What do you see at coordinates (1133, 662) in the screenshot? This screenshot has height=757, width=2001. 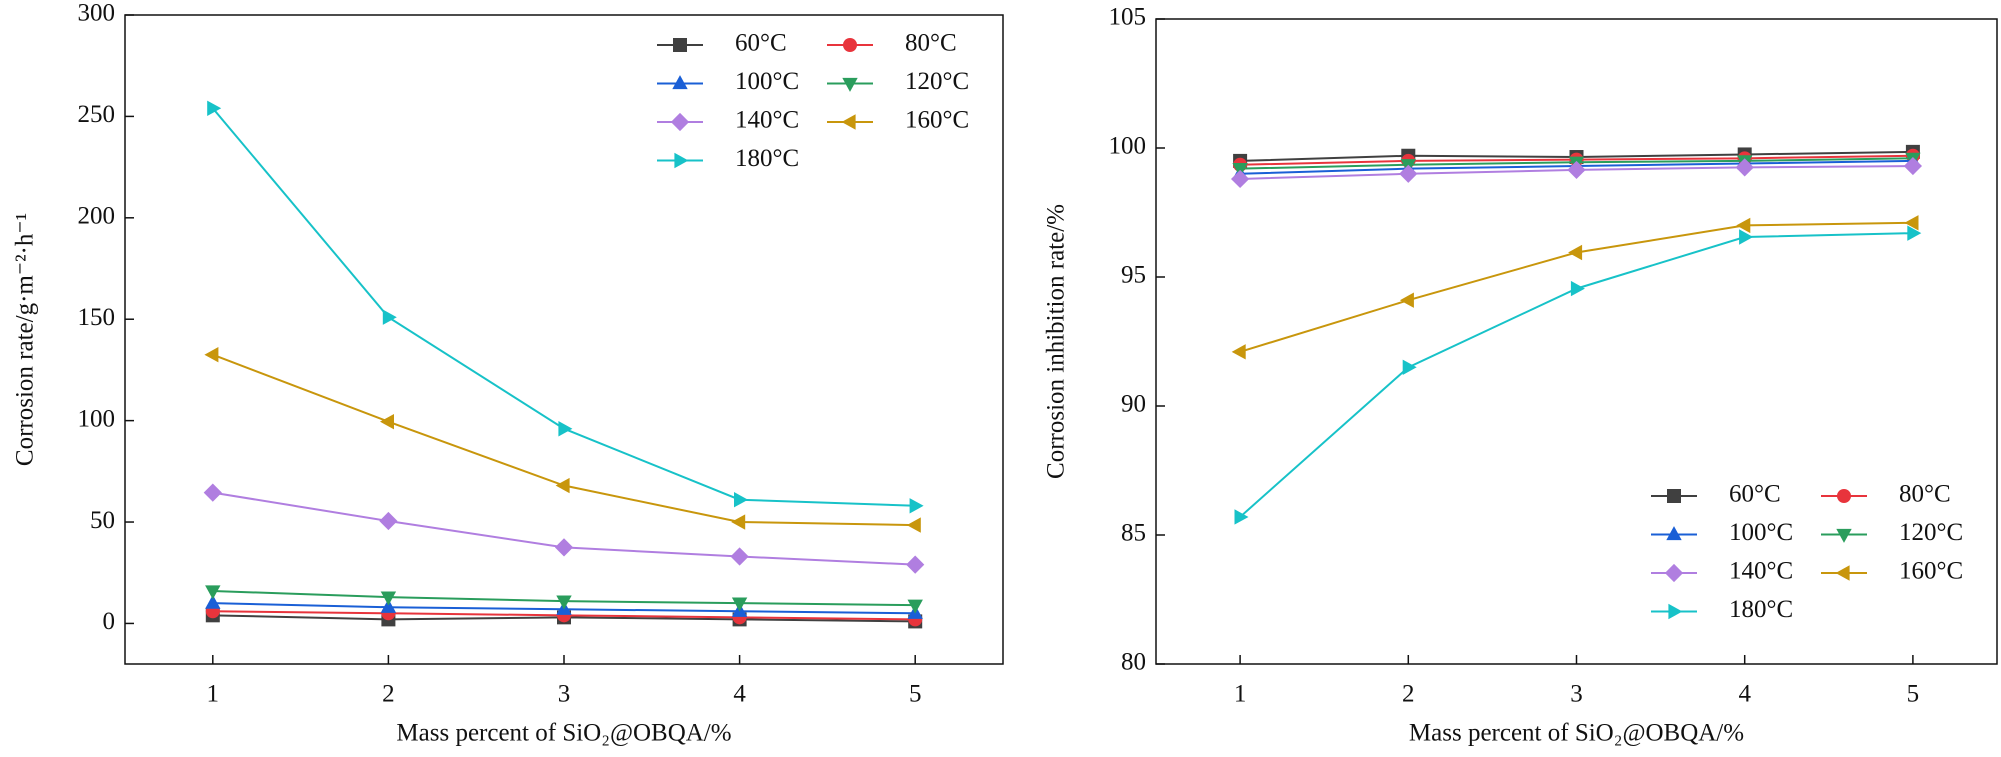 I see `y-tick-label: 80` at bounding box center [1133, 662].